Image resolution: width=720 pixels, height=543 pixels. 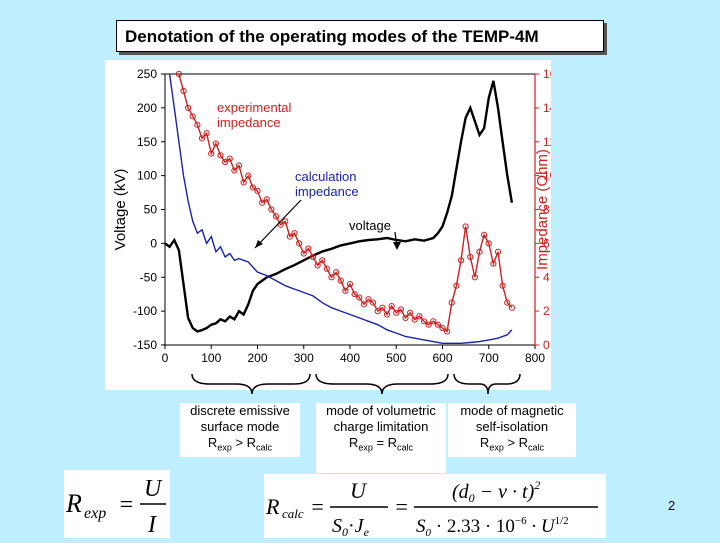 What do you see at coordinates (251, 384) in the screenshot?
I see `bracket-discrete` at bounding box center [251, 384].